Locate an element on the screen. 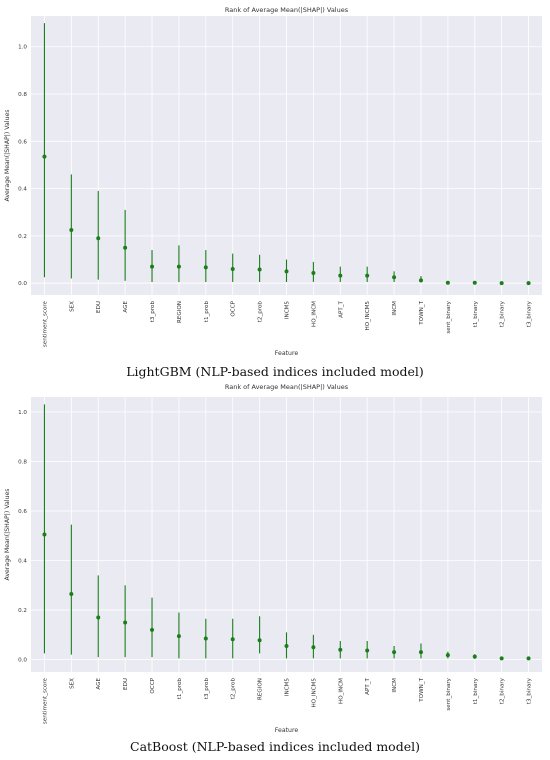 The height and width of the screenshot is (760, 550). x-tick-label: INCM5 is located at coordinates (288, 310).